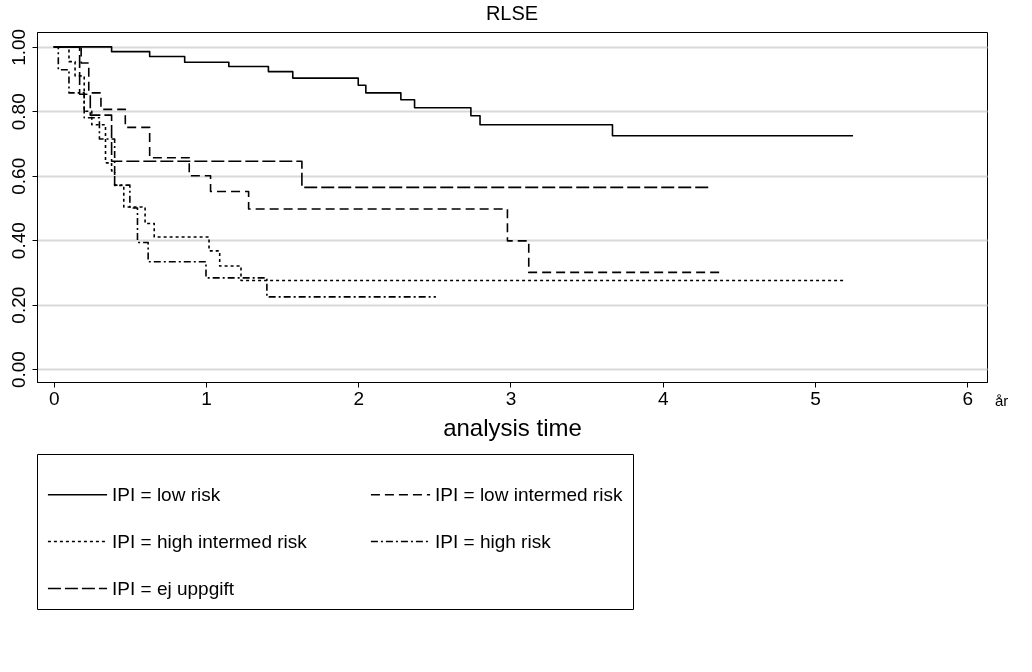 This screenshot has height=672, width=1032. I want to click on x-axis-title: analysis time, so click(512, 427).